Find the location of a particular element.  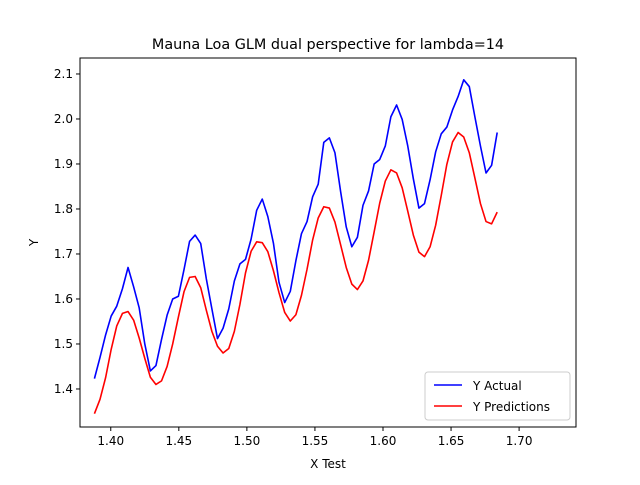

x-tick-label: 1.60 is located at coordinates (383, 441).